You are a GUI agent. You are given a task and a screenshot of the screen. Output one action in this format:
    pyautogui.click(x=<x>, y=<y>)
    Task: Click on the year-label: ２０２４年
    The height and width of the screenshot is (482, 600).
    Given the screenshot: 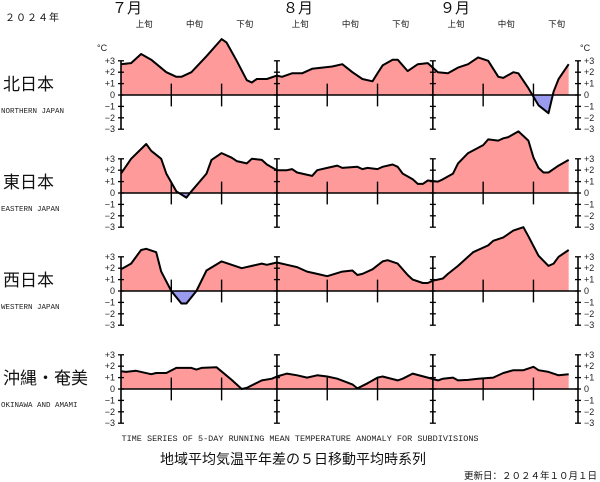 What is the action you would take?
    pyautogui.click(x=32, y=17)
    